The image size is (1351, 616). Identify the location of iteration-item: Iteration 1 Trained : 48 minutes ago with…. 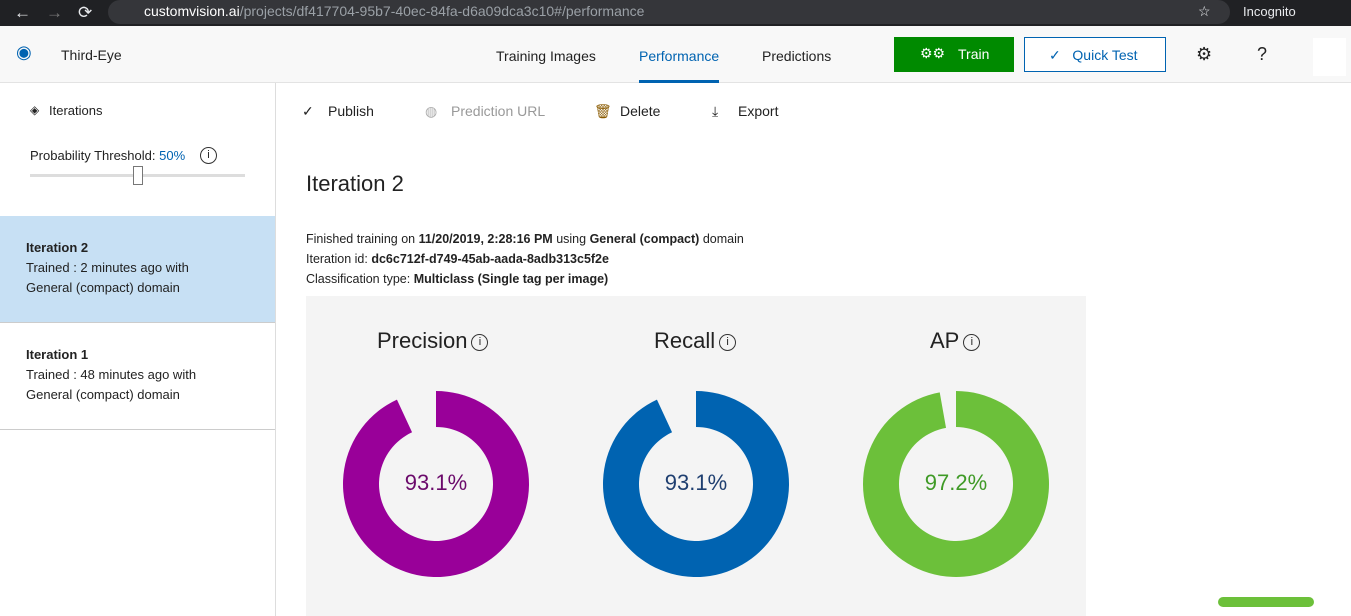
(137, 376).